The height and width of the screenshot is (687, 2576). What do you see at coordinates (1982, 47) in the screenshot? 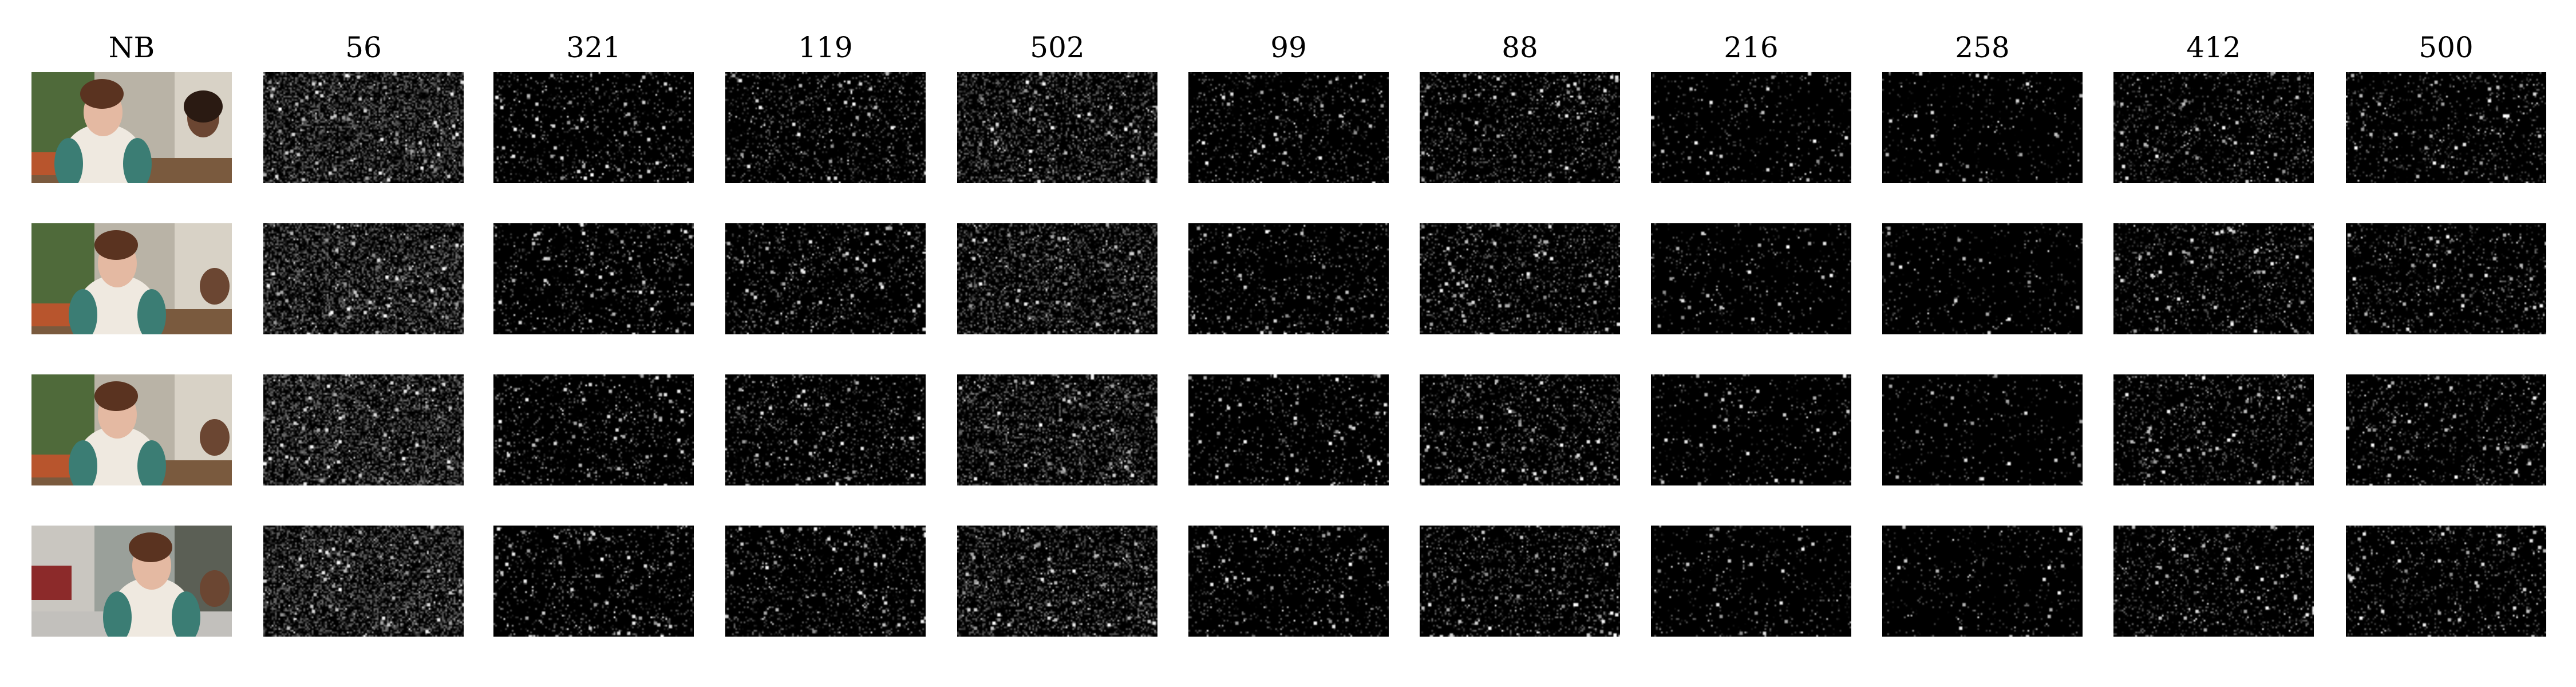
I see `column-title-258: 258` at bounding box center [1982, 47].